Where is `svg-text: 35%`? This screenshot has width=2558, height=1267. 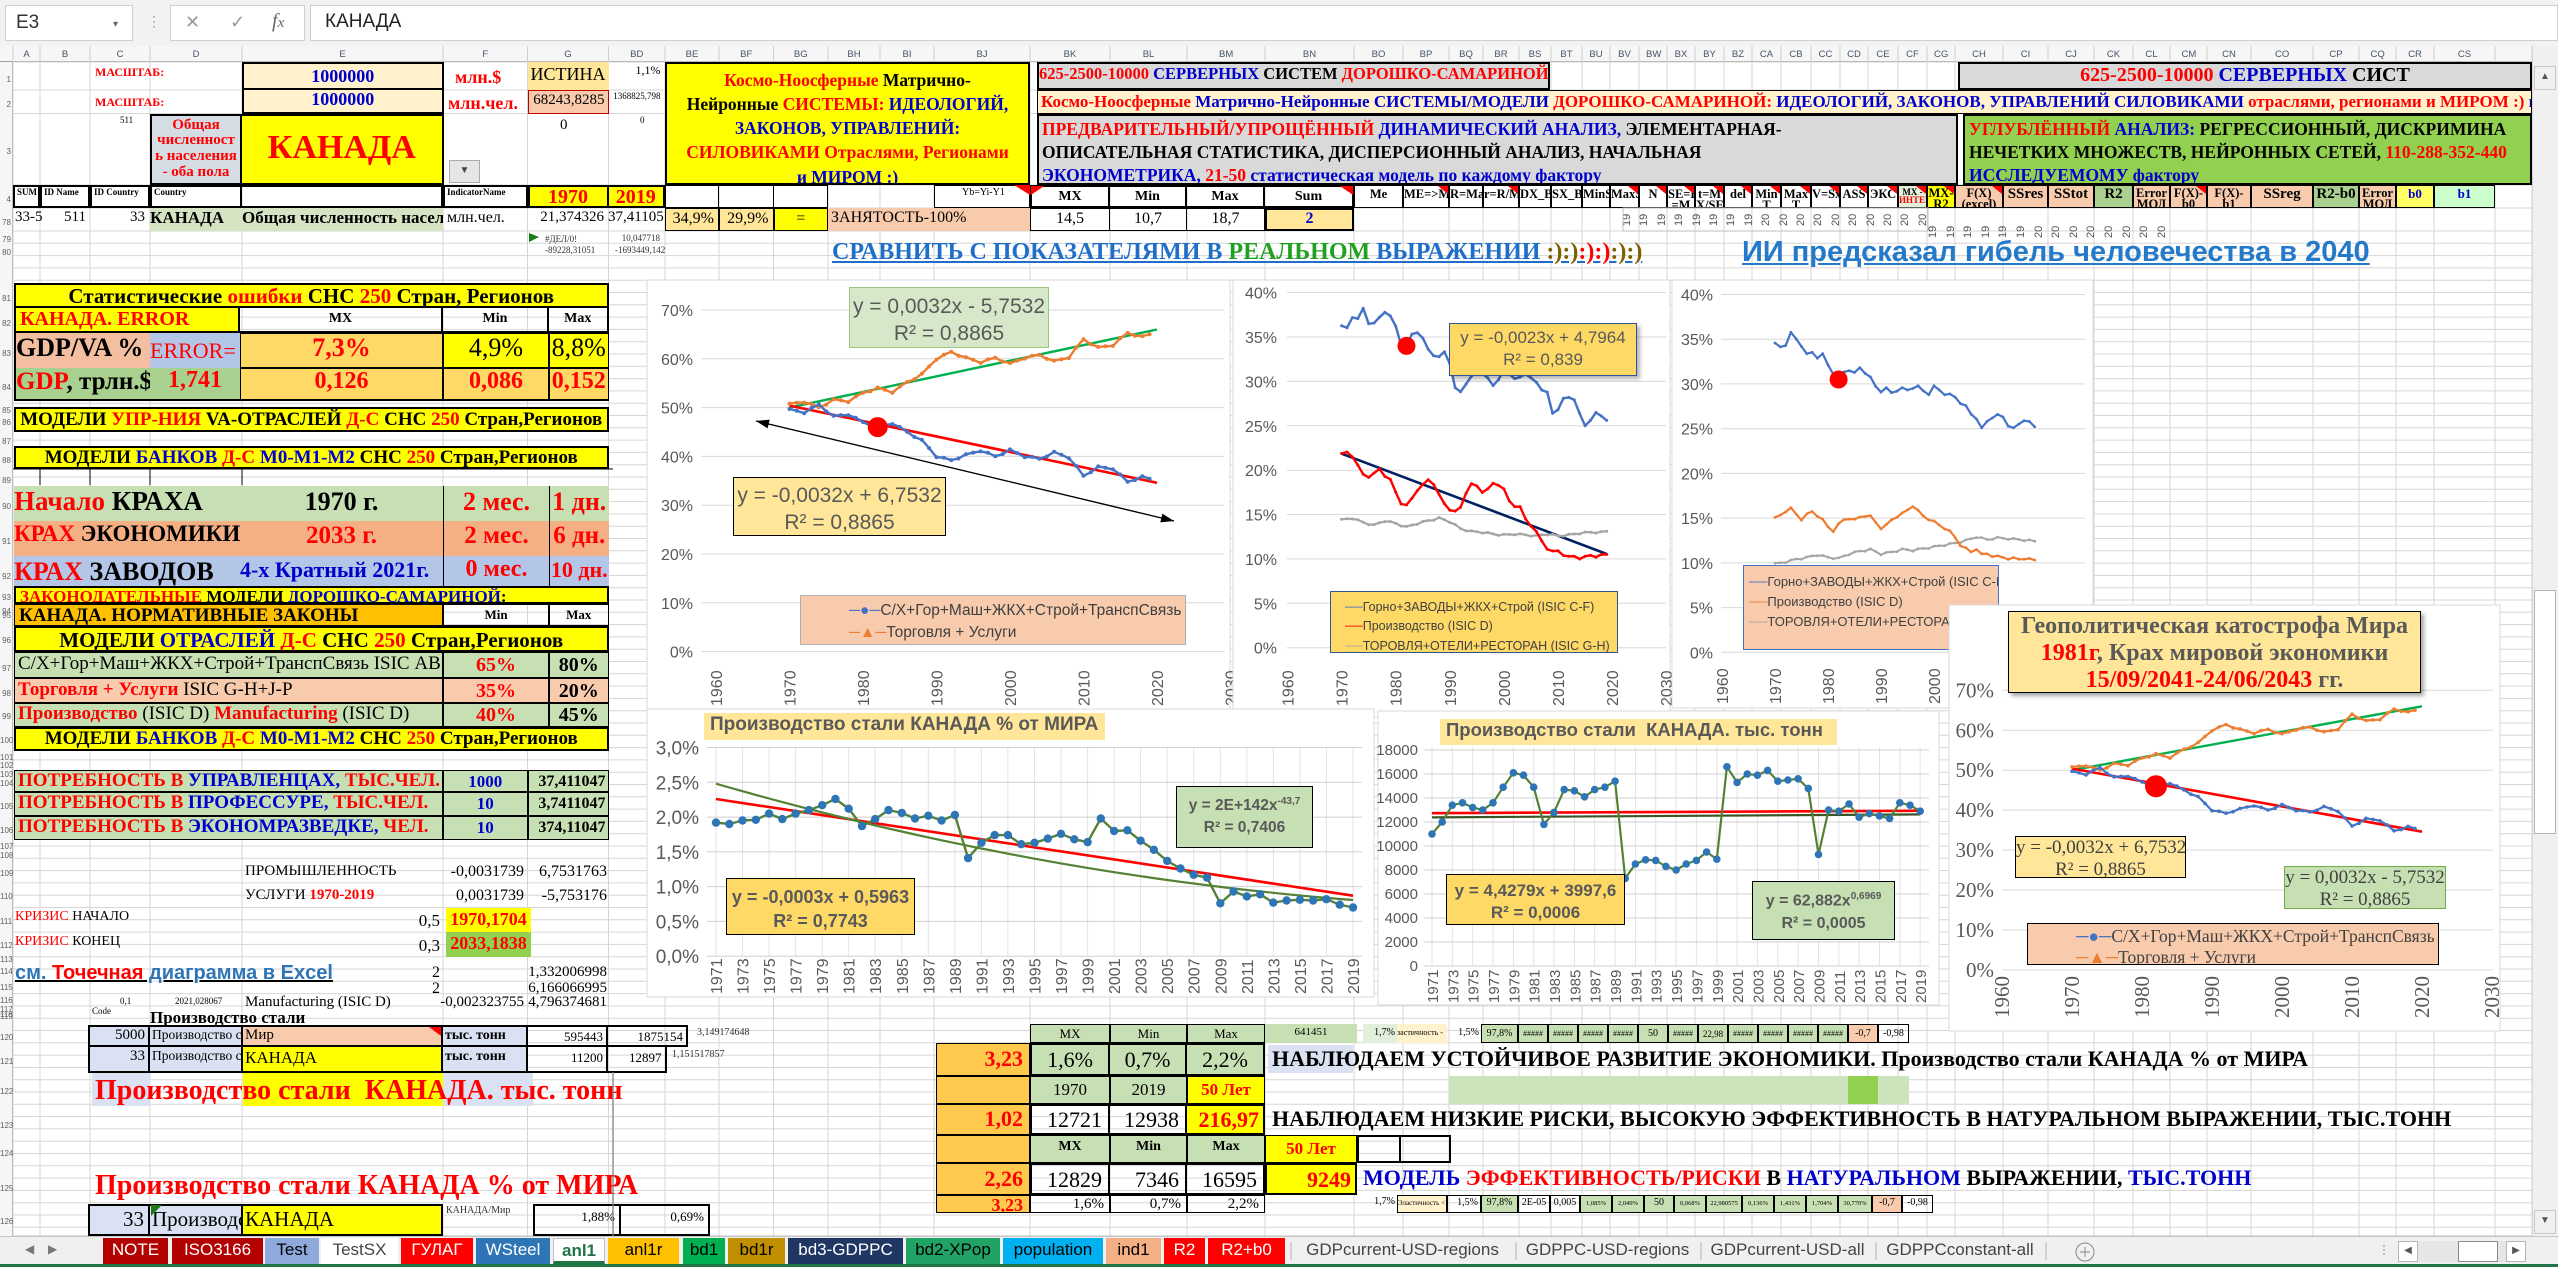
svg-text: 35% is located at coordinates (1697, 340).